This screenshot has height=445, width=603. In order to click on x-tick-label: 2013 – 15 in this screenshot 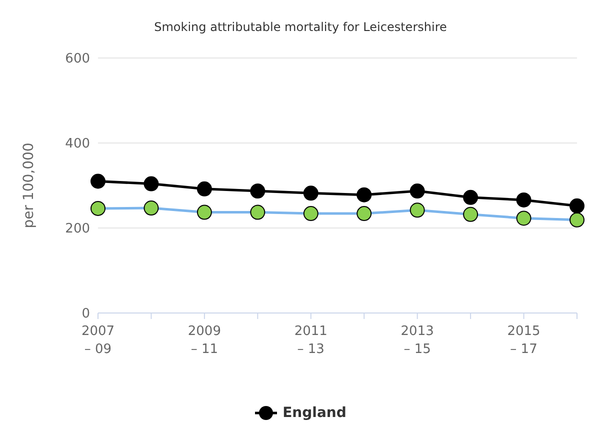, I will do `click(417, 340)`.